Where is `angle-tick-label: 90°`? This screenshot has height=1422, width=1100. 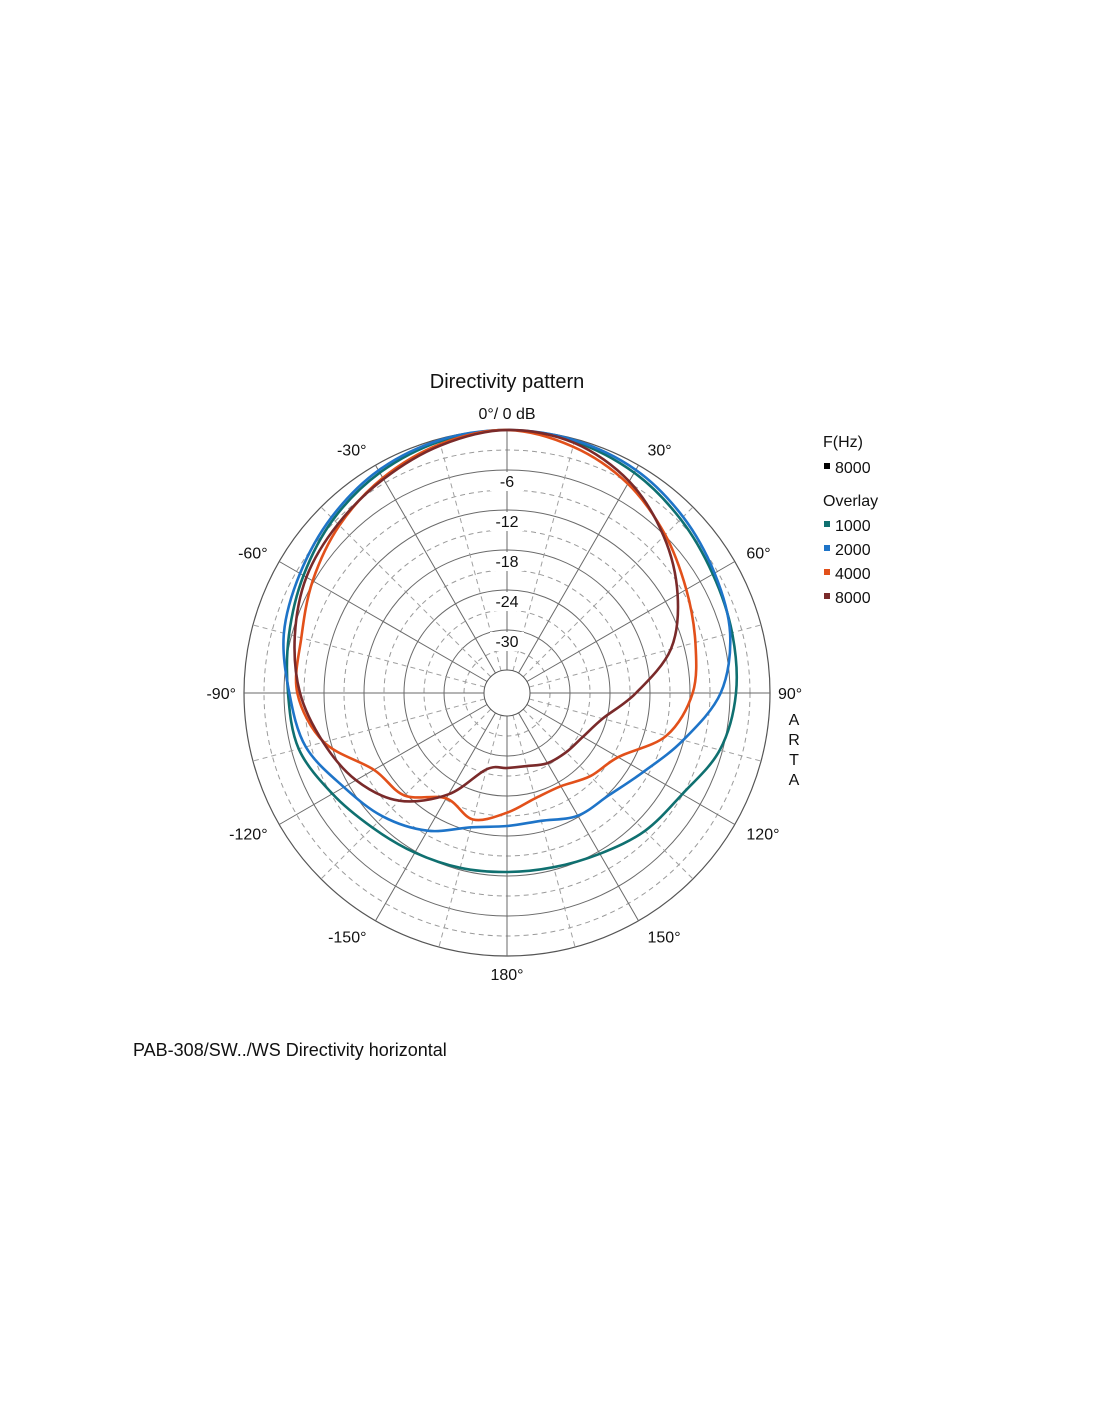
angle-tick-label: 90° is located at coordinates (790, 694).